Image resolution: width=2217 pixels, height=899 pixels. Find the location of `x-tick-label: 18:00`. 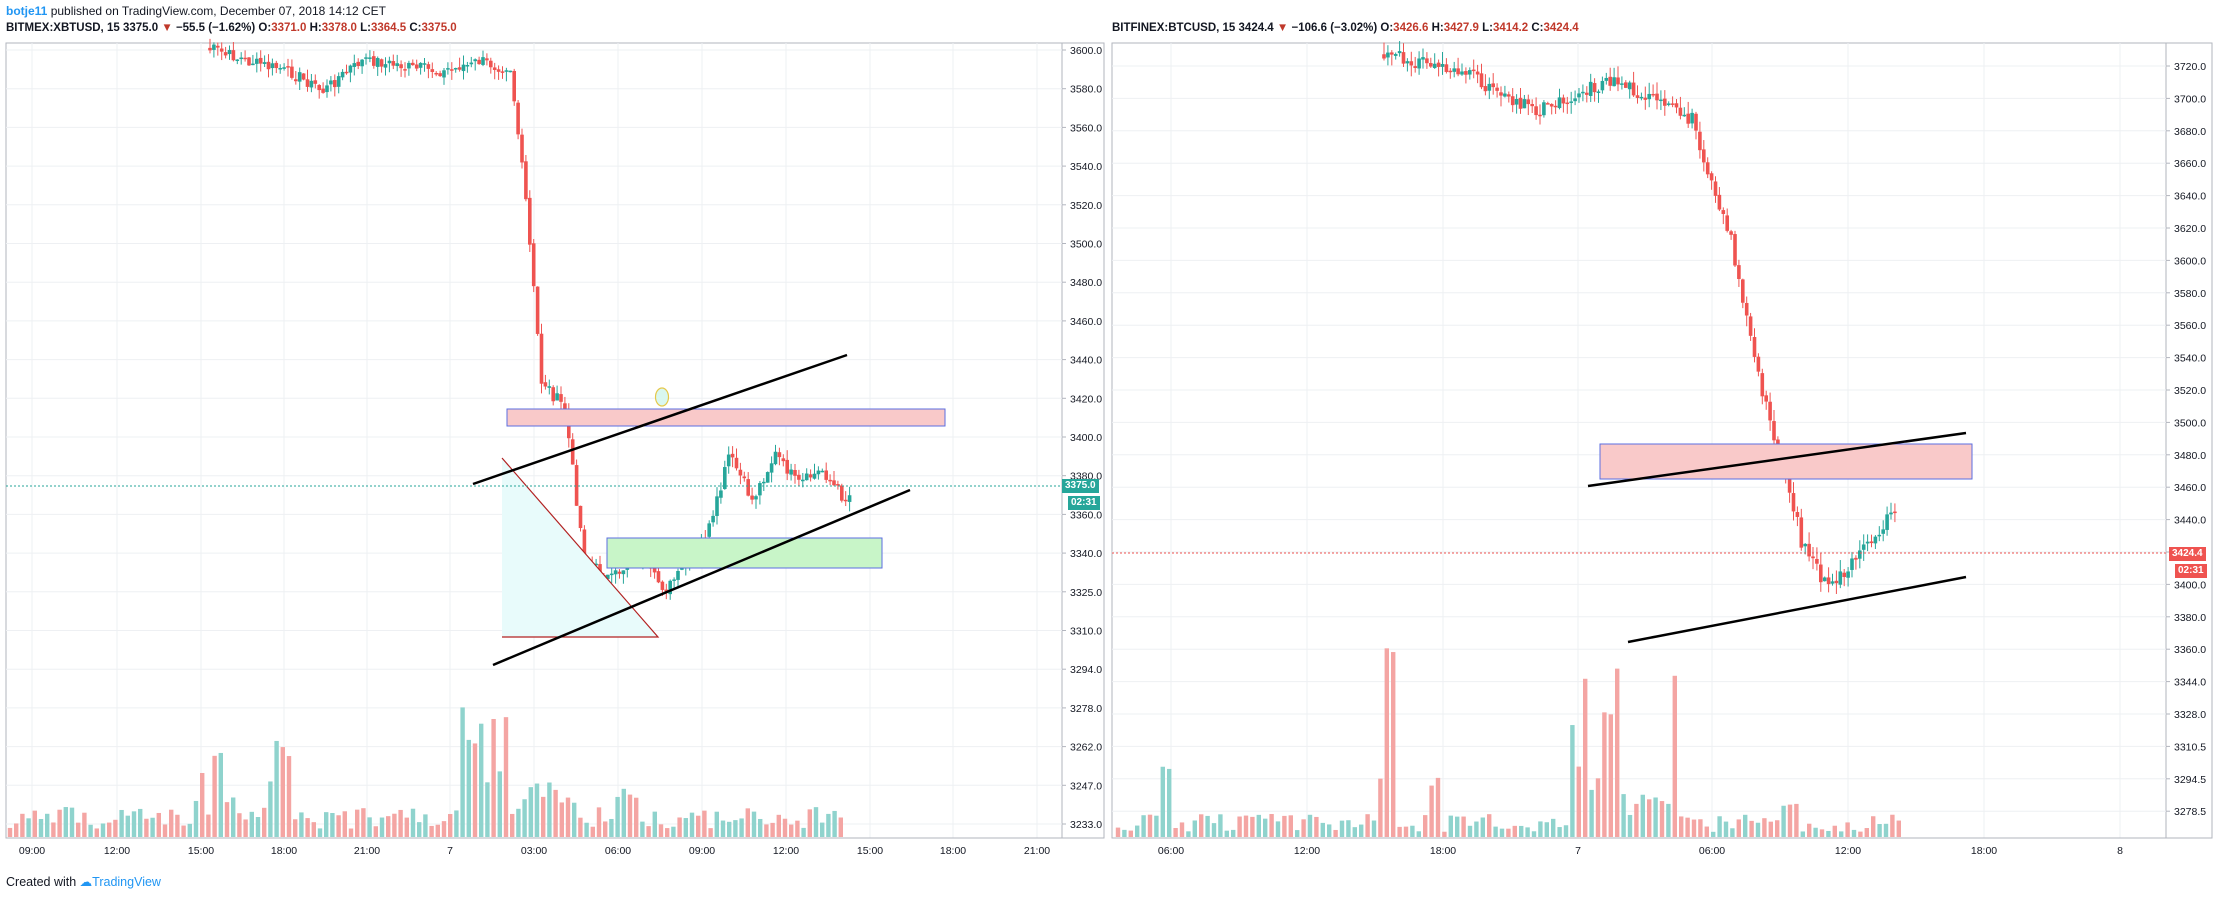

x-tick-label: 18:00 is located at coordinates (953, 851).